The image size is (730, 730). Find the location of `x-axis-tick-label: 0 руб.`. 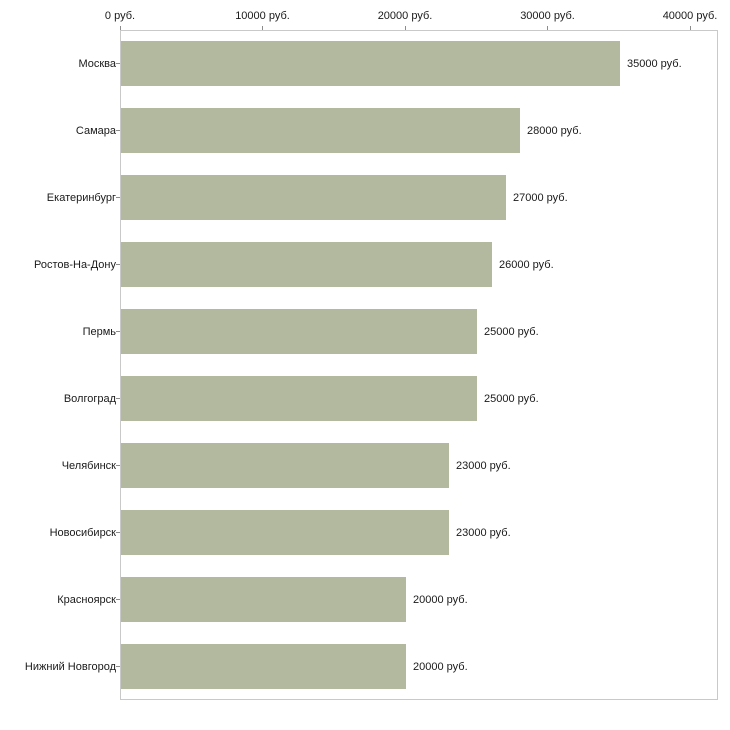

x-axis-tick-label: 0 руб. is located at coordinates (120, 16).